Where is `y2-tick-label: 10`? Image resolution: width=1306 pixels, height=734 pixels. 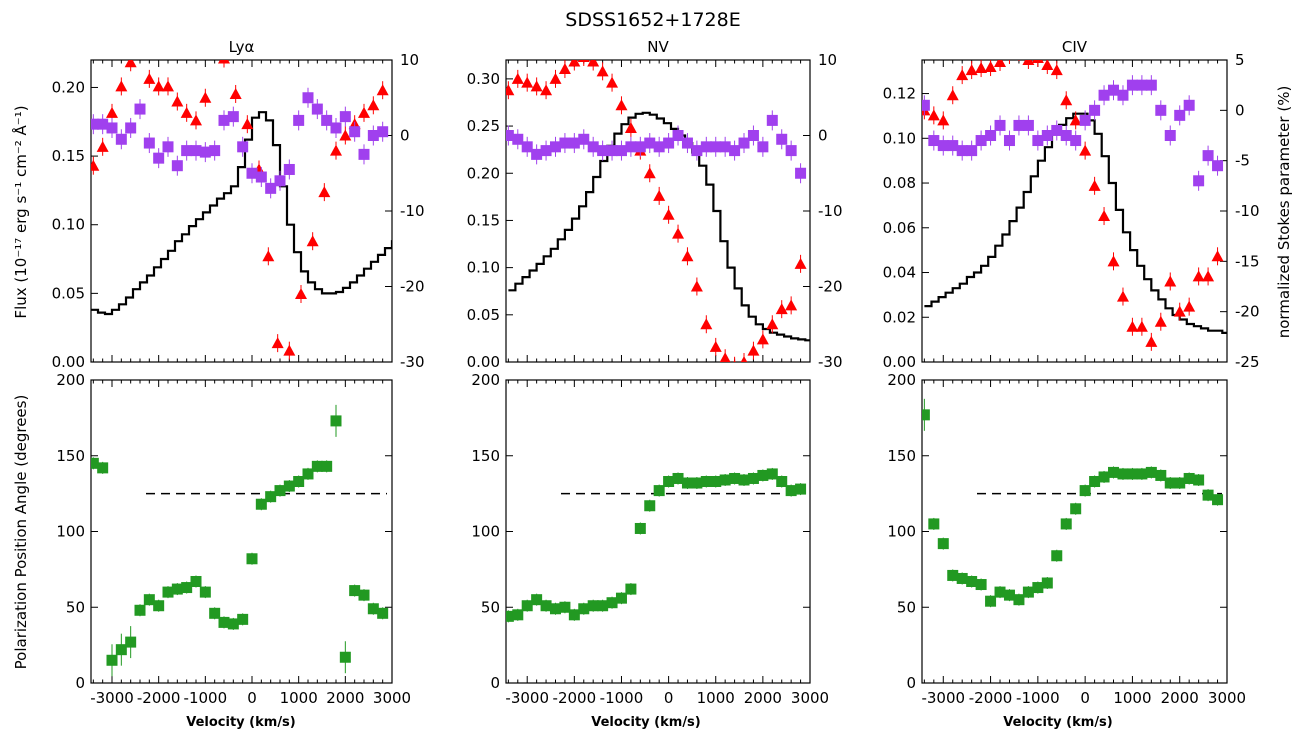 y2-tick-label: 10 is located at coordinates (827, 60).